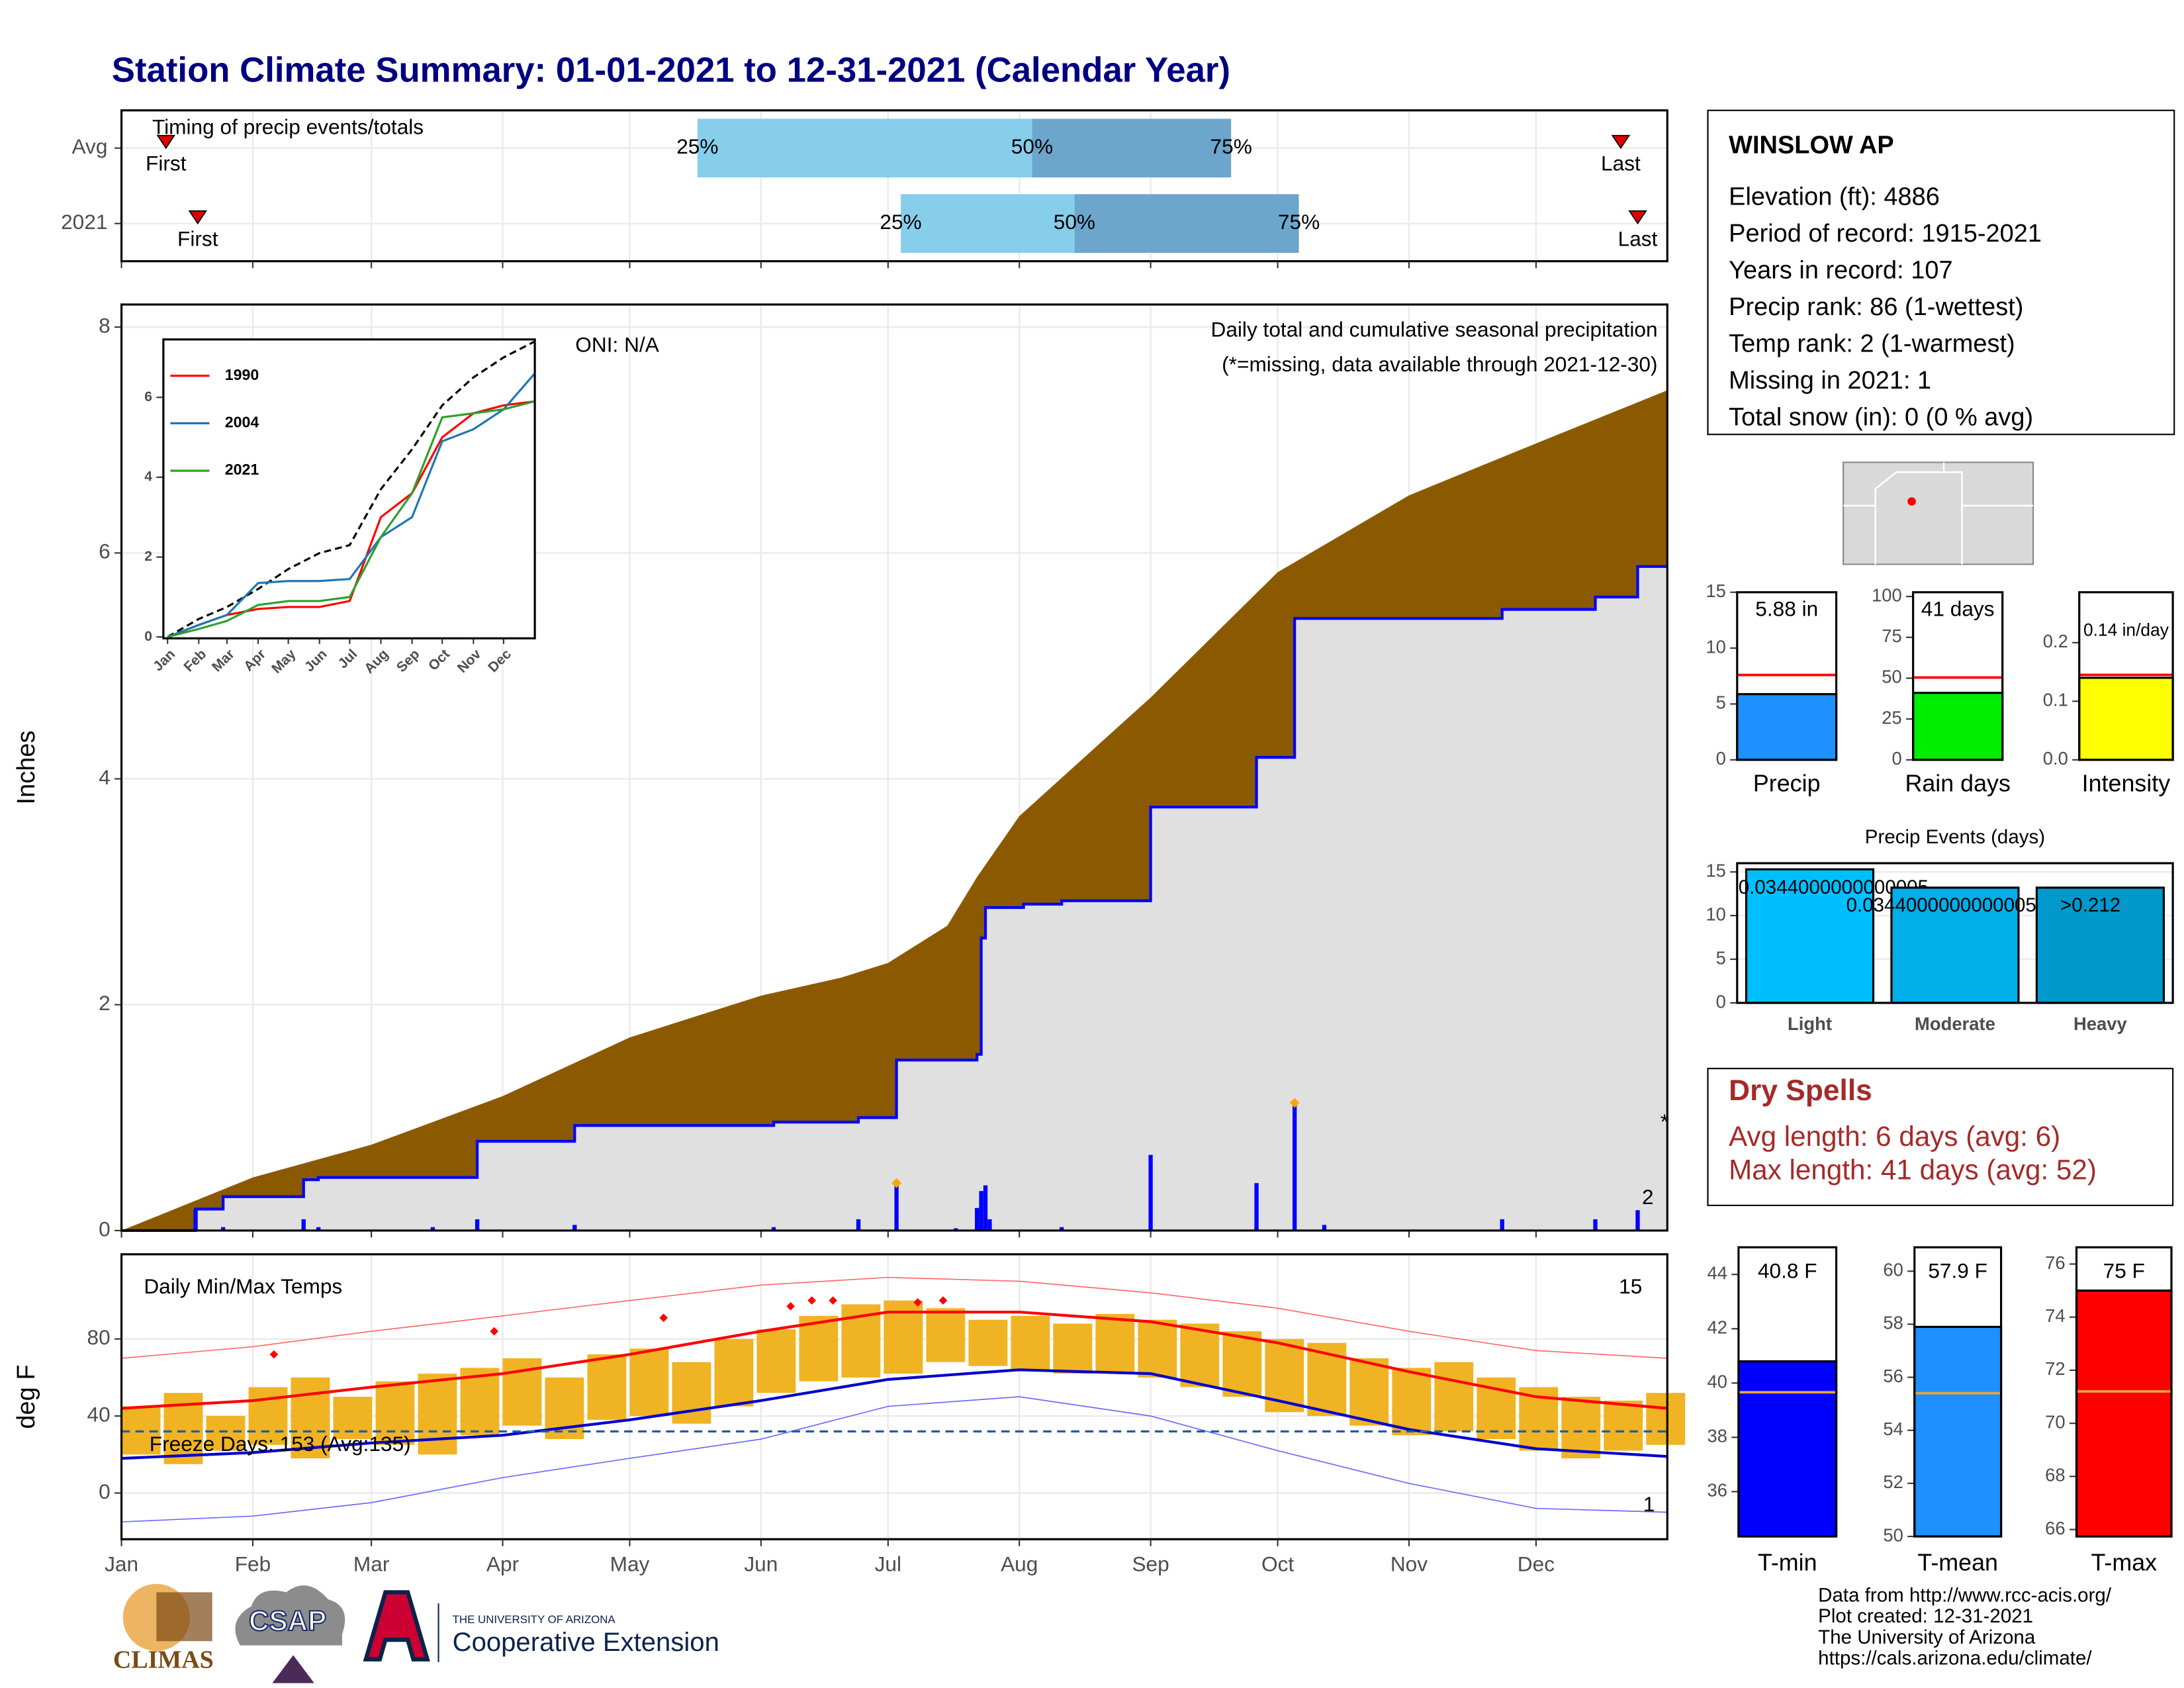  I want to click on value-label: 57.9 F, so click(1957, 1271).